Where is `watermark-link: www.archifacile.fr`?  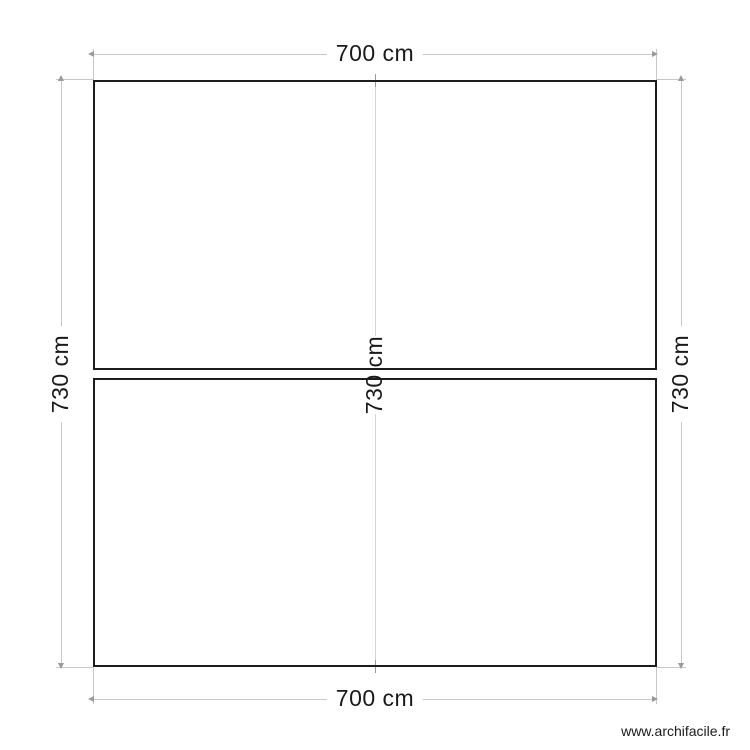 watermark-link: www.archifacile.fr is located at coordinates (675, 731).